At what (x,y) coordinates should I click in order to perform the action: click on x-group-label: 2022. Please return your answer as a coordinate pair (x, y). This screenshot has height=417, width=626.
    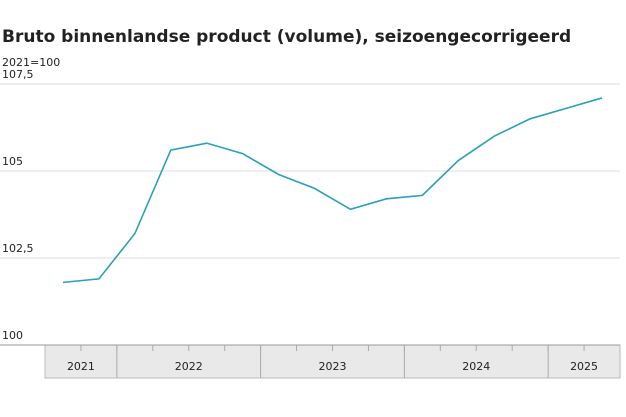
    Looking at the image, I should click on (189, 366).